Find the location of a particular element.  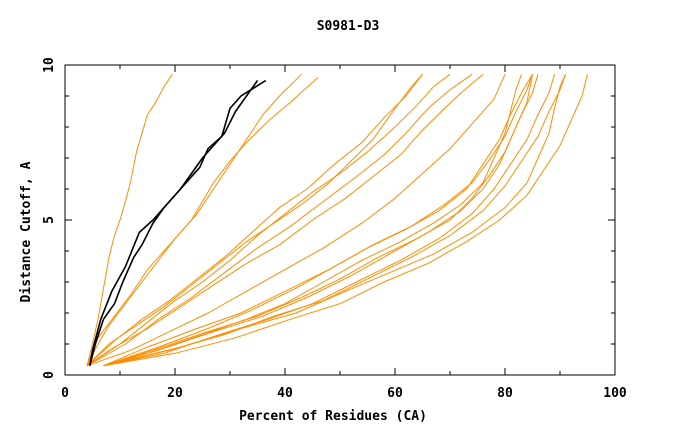

x-tick-label: 60 is located at coordinates (395, 393).